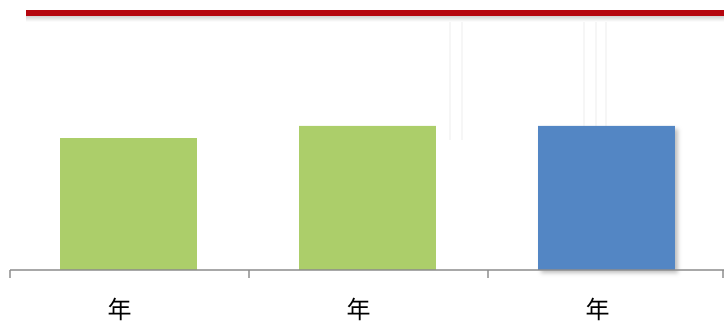 Image resolution: width=724 pixels, height=328 pixels. I want to click on header-rule, so click(375, 13).